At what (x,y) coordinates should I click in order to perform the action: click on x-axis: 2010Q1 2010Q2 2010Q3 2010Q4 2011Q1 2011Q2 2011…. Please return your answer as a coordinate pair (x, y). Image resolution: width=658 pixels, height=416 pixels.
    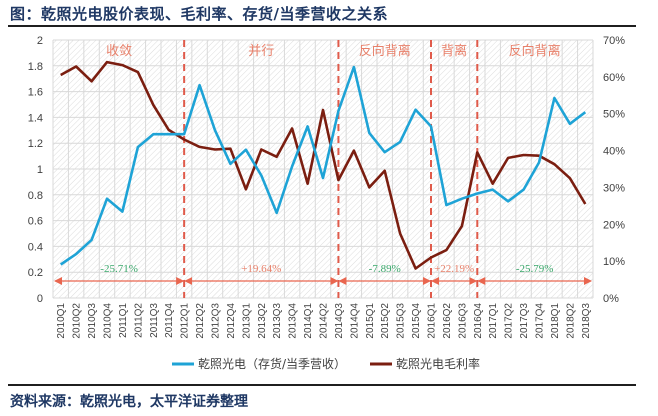
    Looking at the image, I should click on (324, 321).